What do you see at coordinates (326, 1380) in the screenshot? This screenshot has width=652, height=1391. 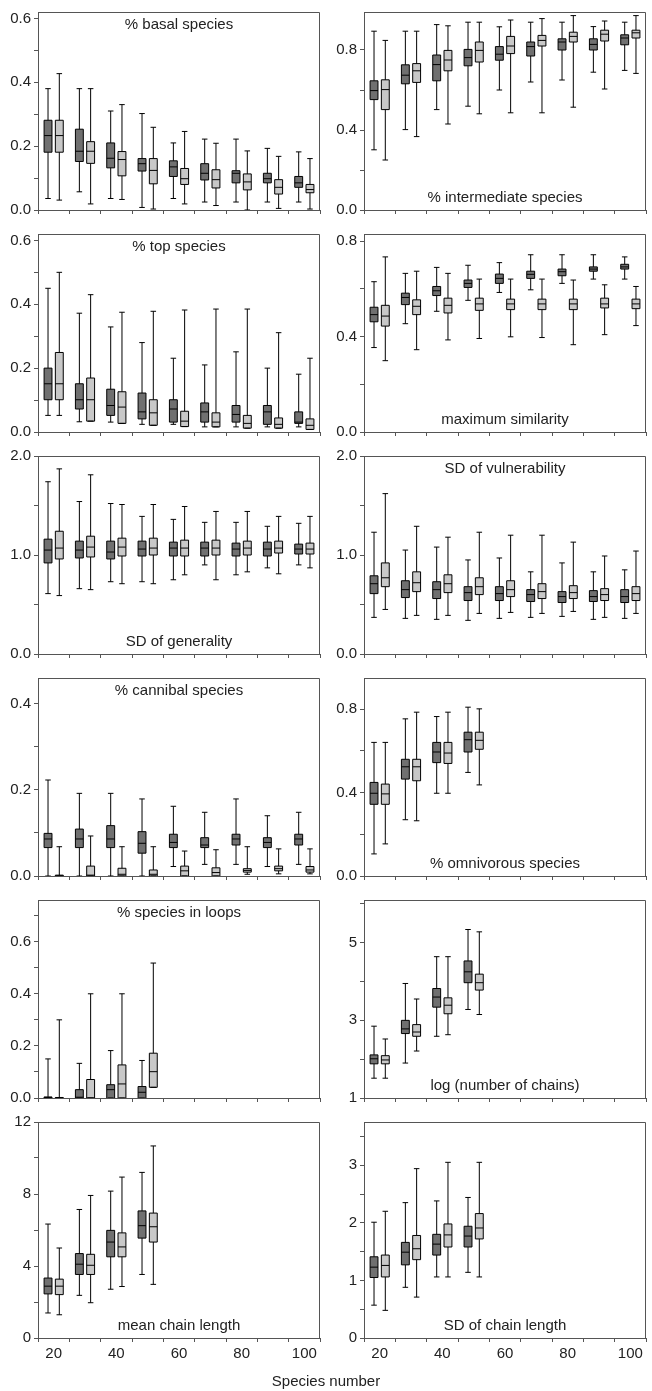 I see `x-axis-title: Species number` at bounding box center [326, 1380].